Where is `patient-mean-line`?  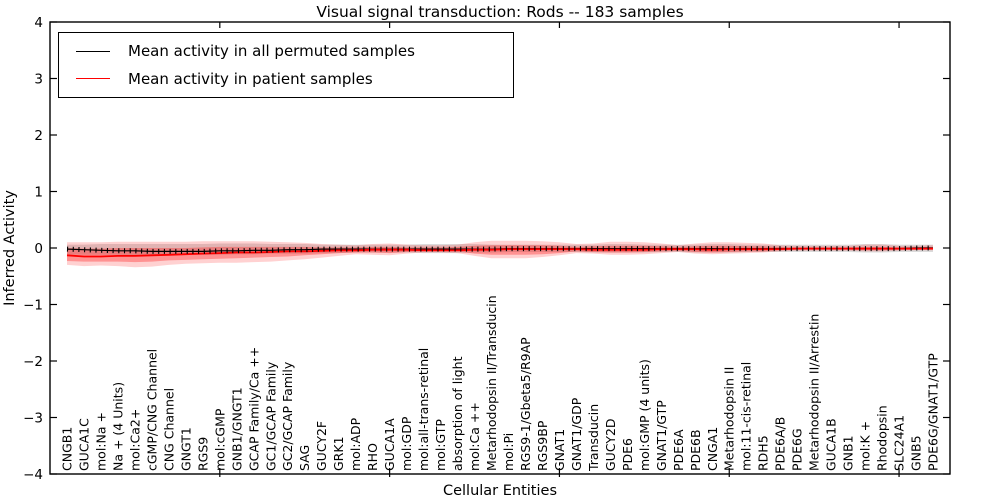 patient-mean-line is located at coordinates (499, 252).